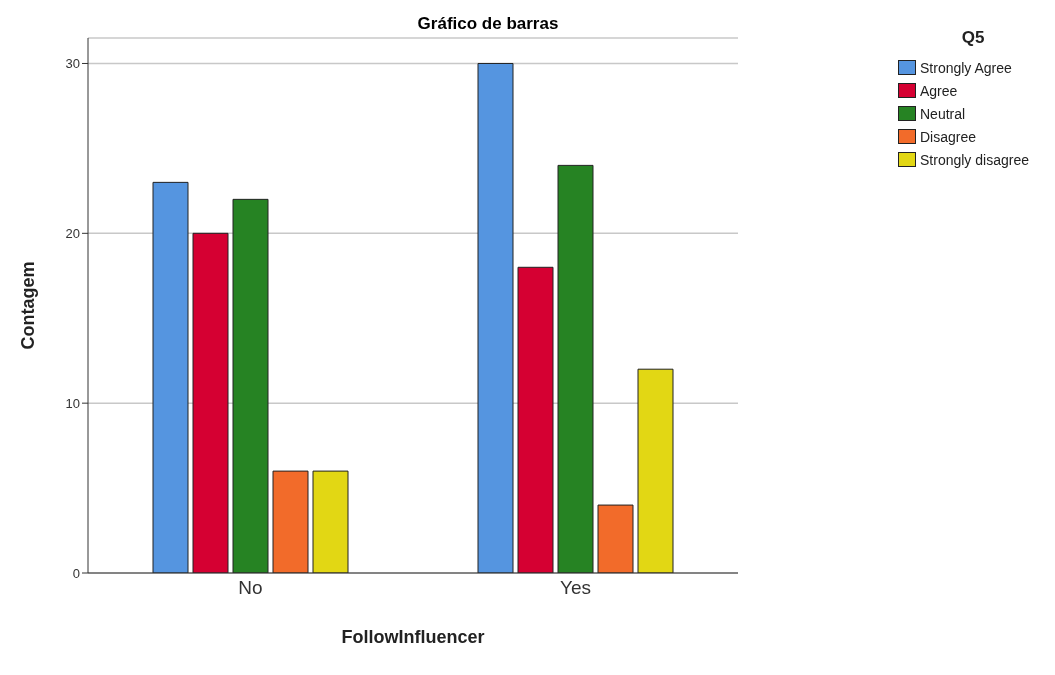 The image size is (1055, 675). What do you see at coordinates (413, 637) in the screenshot?
I see `x-axis-title: FollowInfluencer` at bounding box center [413, 637].